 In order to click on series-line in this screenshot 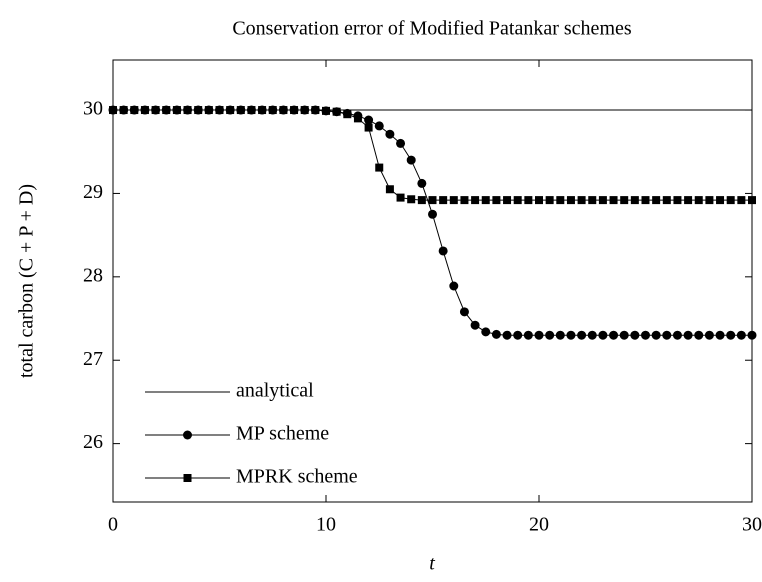, I will do `click(432, 155)`.